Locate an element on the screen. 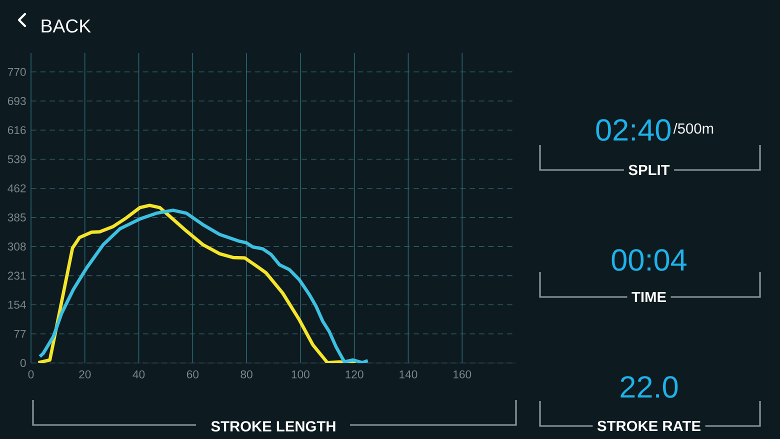 The width and height of the screenshot is (780, 439). x-tick-label: 80 is located at coordinates (246, 374).